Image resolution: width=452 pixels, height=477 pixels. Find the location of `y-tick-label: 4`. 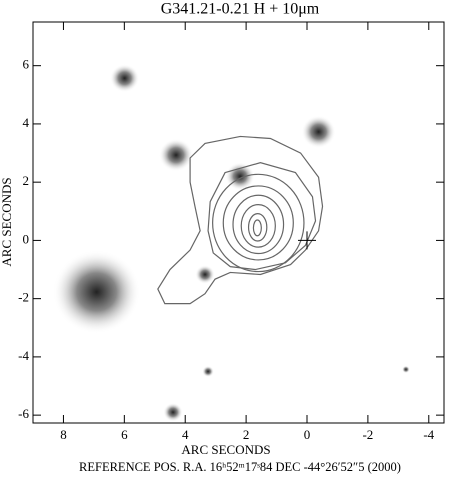

y-tick-label: 4 is located at coordinates (26, 122).